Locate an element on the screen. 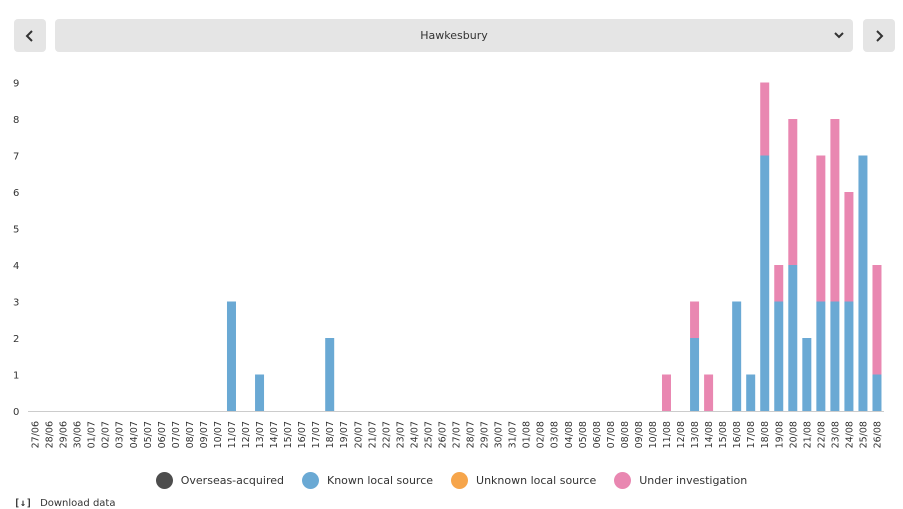 Image resolution: width=903 pixels, height=509 pixels. legend-item-under-investigation: Under investigation is located at coordinates (681, 480).